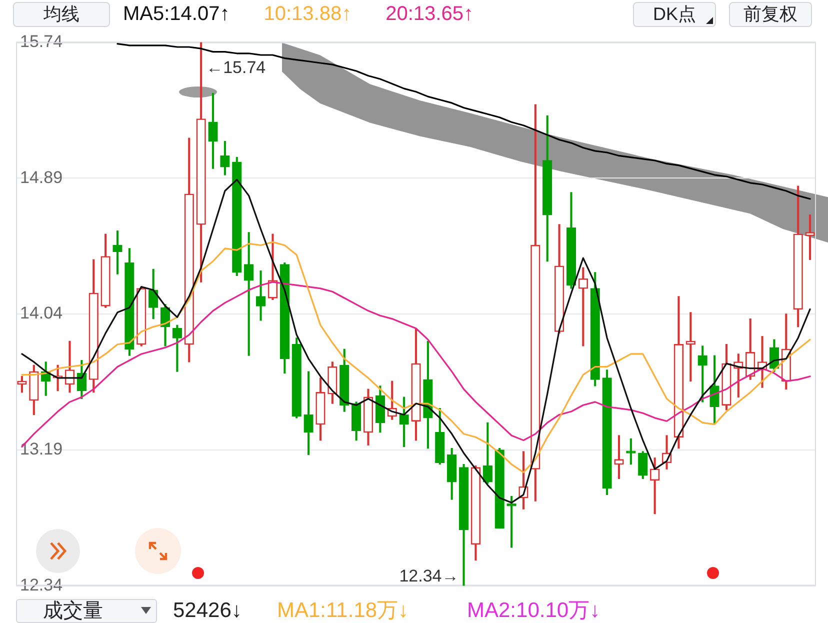 The image size is (828, 623). What do you see at coordinates (430, 14) in the screenshot?
I see `text: 20:13.65↑` at bounding box center [430, 14].